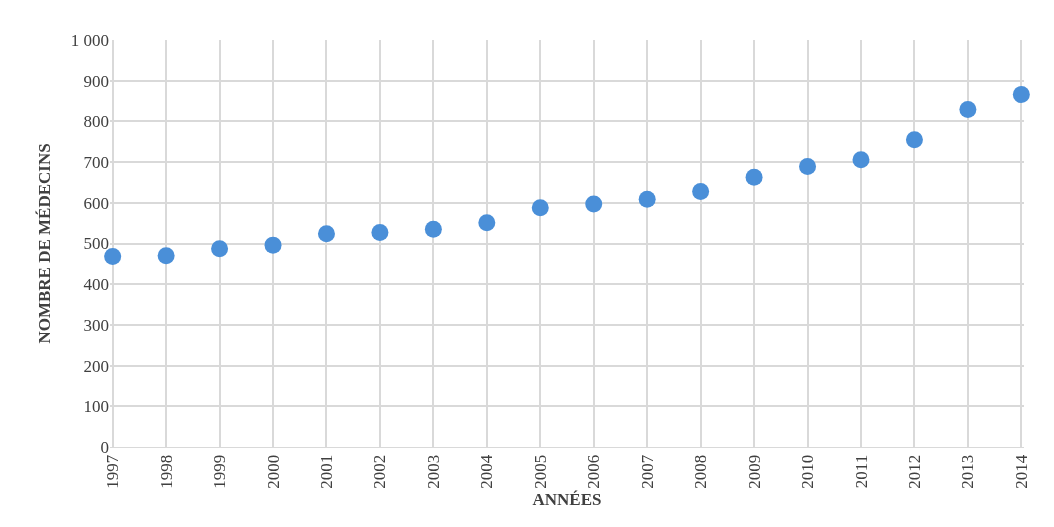 This screenshot has width=1054, height=527. What do you see at coordinates (808, 471) in the screenshot?
I see `x-tick-label: 2010` at bounding box center [808, 471].